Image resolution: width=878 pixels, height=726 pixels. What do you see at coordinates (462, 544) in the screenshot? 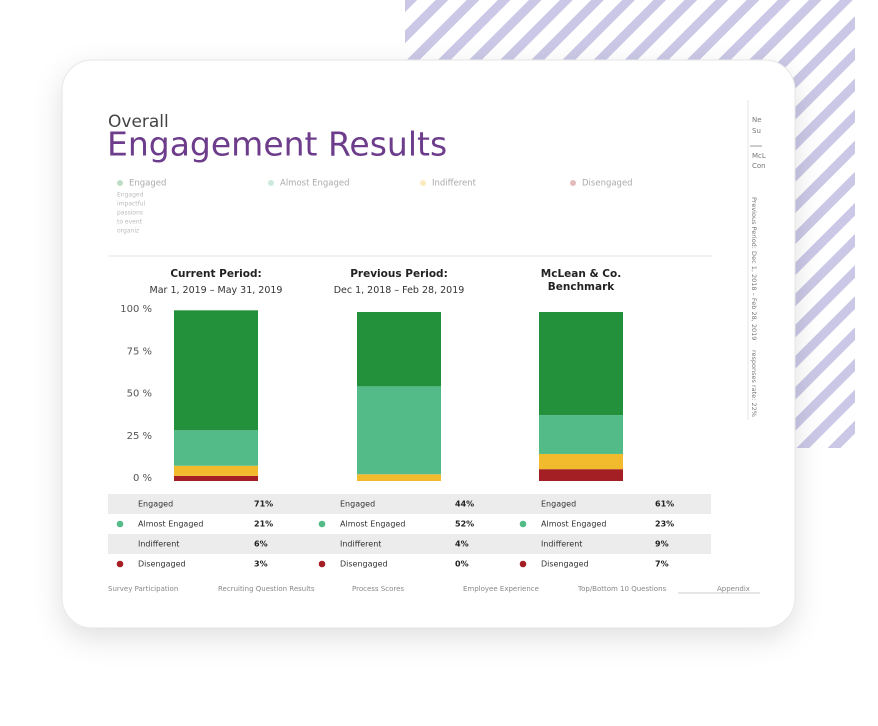
I see `row-value: 4%` at bounding box center [462, 544].